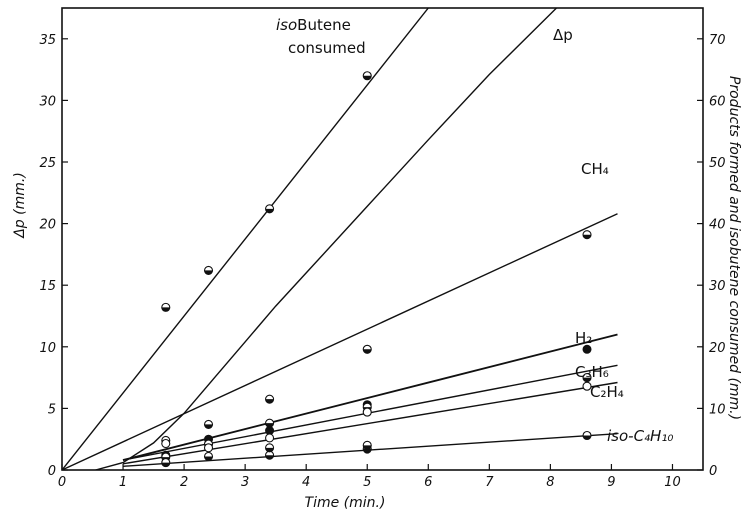 This screenshot has height=513, width=748. What do you see at coordinates (717, 409) in the screenshot?
I see `y-right-tick-label: 10` at bounding box center [717, 409].